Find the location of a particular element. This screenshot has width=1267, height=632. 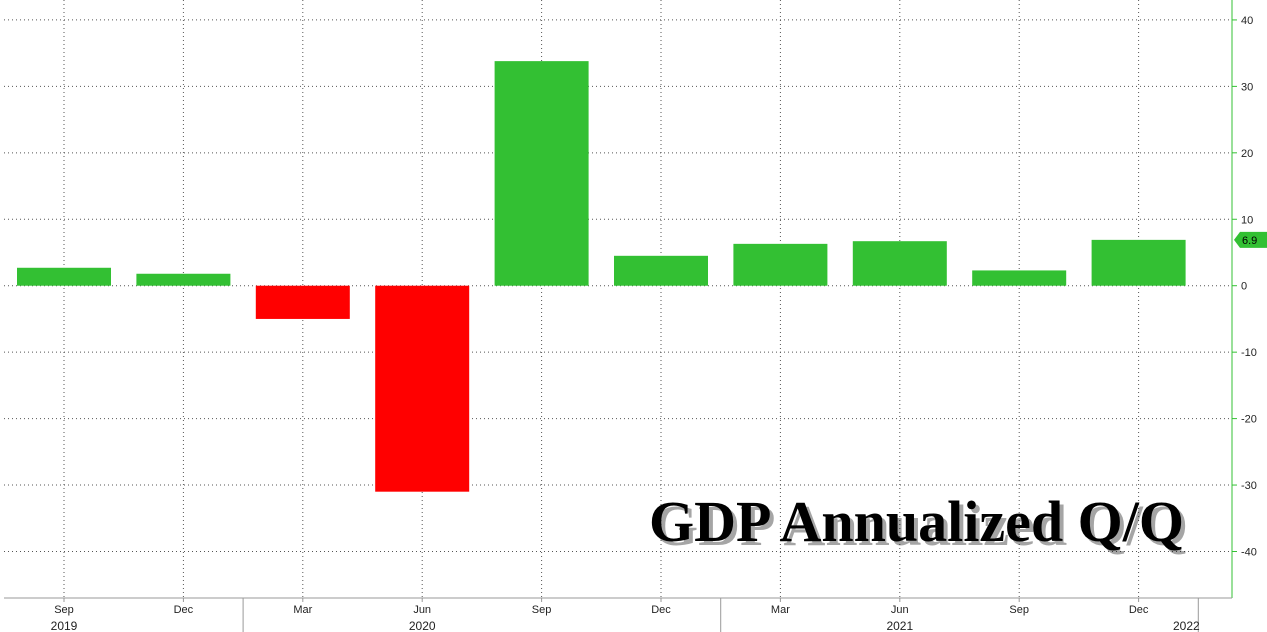

chart-title-shadow: GDP Annualized Q/Q is located at coordinates (920, 525).